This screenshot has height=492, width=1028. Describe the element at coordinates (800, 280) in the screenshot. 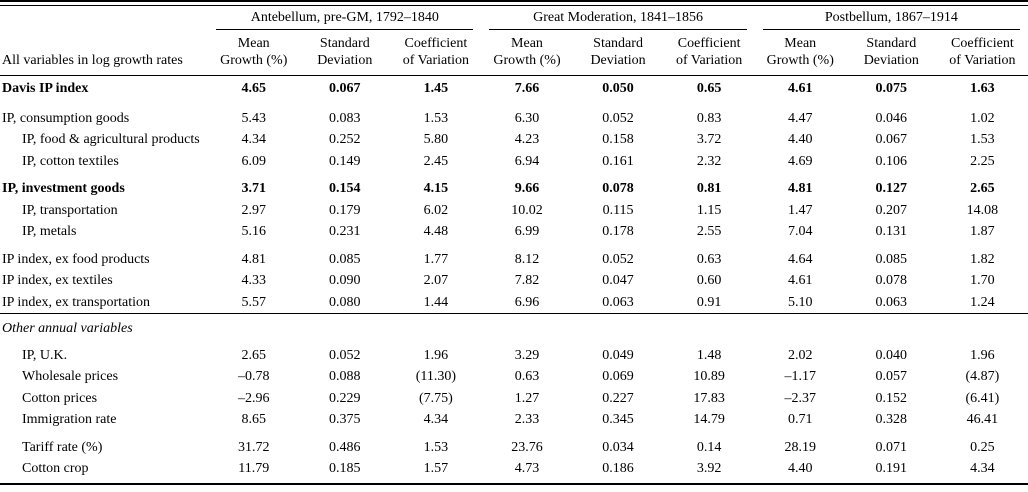

I see `cell-value: 4.61` at that location.